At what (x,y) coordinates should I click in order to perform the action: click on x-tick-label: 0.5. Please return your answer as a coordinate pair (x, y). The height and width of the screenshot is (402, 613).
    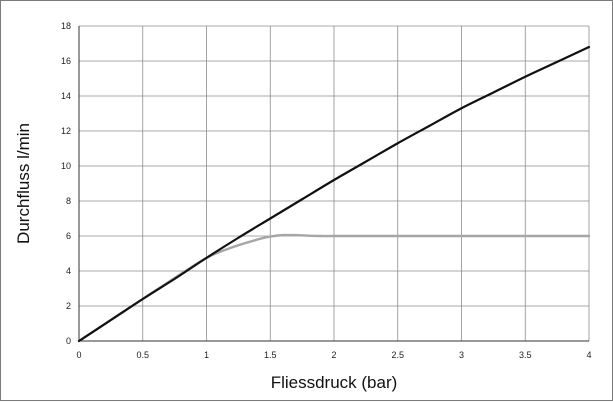
    Looking at the image, I should click on (142, 355).